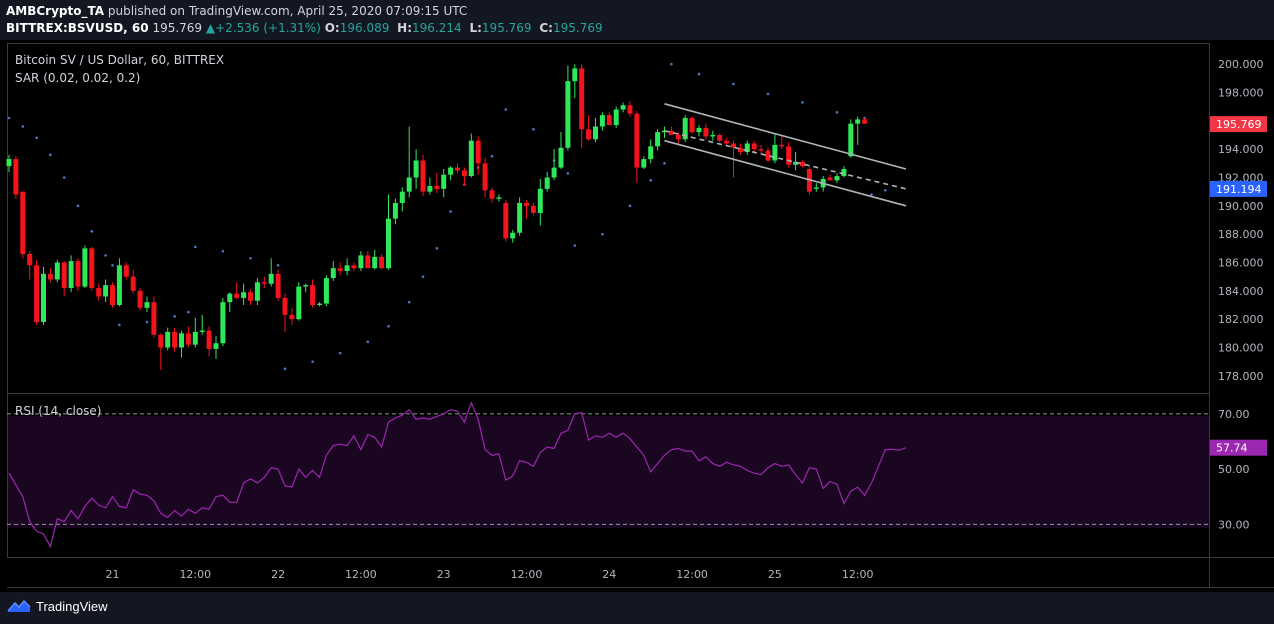 This screenshot has height=624, width=1274. Describe the element at coordinates (77, 28) in the screenshot. I see `symbol-label: BITTREX:BSVUSD, 60` at that location.